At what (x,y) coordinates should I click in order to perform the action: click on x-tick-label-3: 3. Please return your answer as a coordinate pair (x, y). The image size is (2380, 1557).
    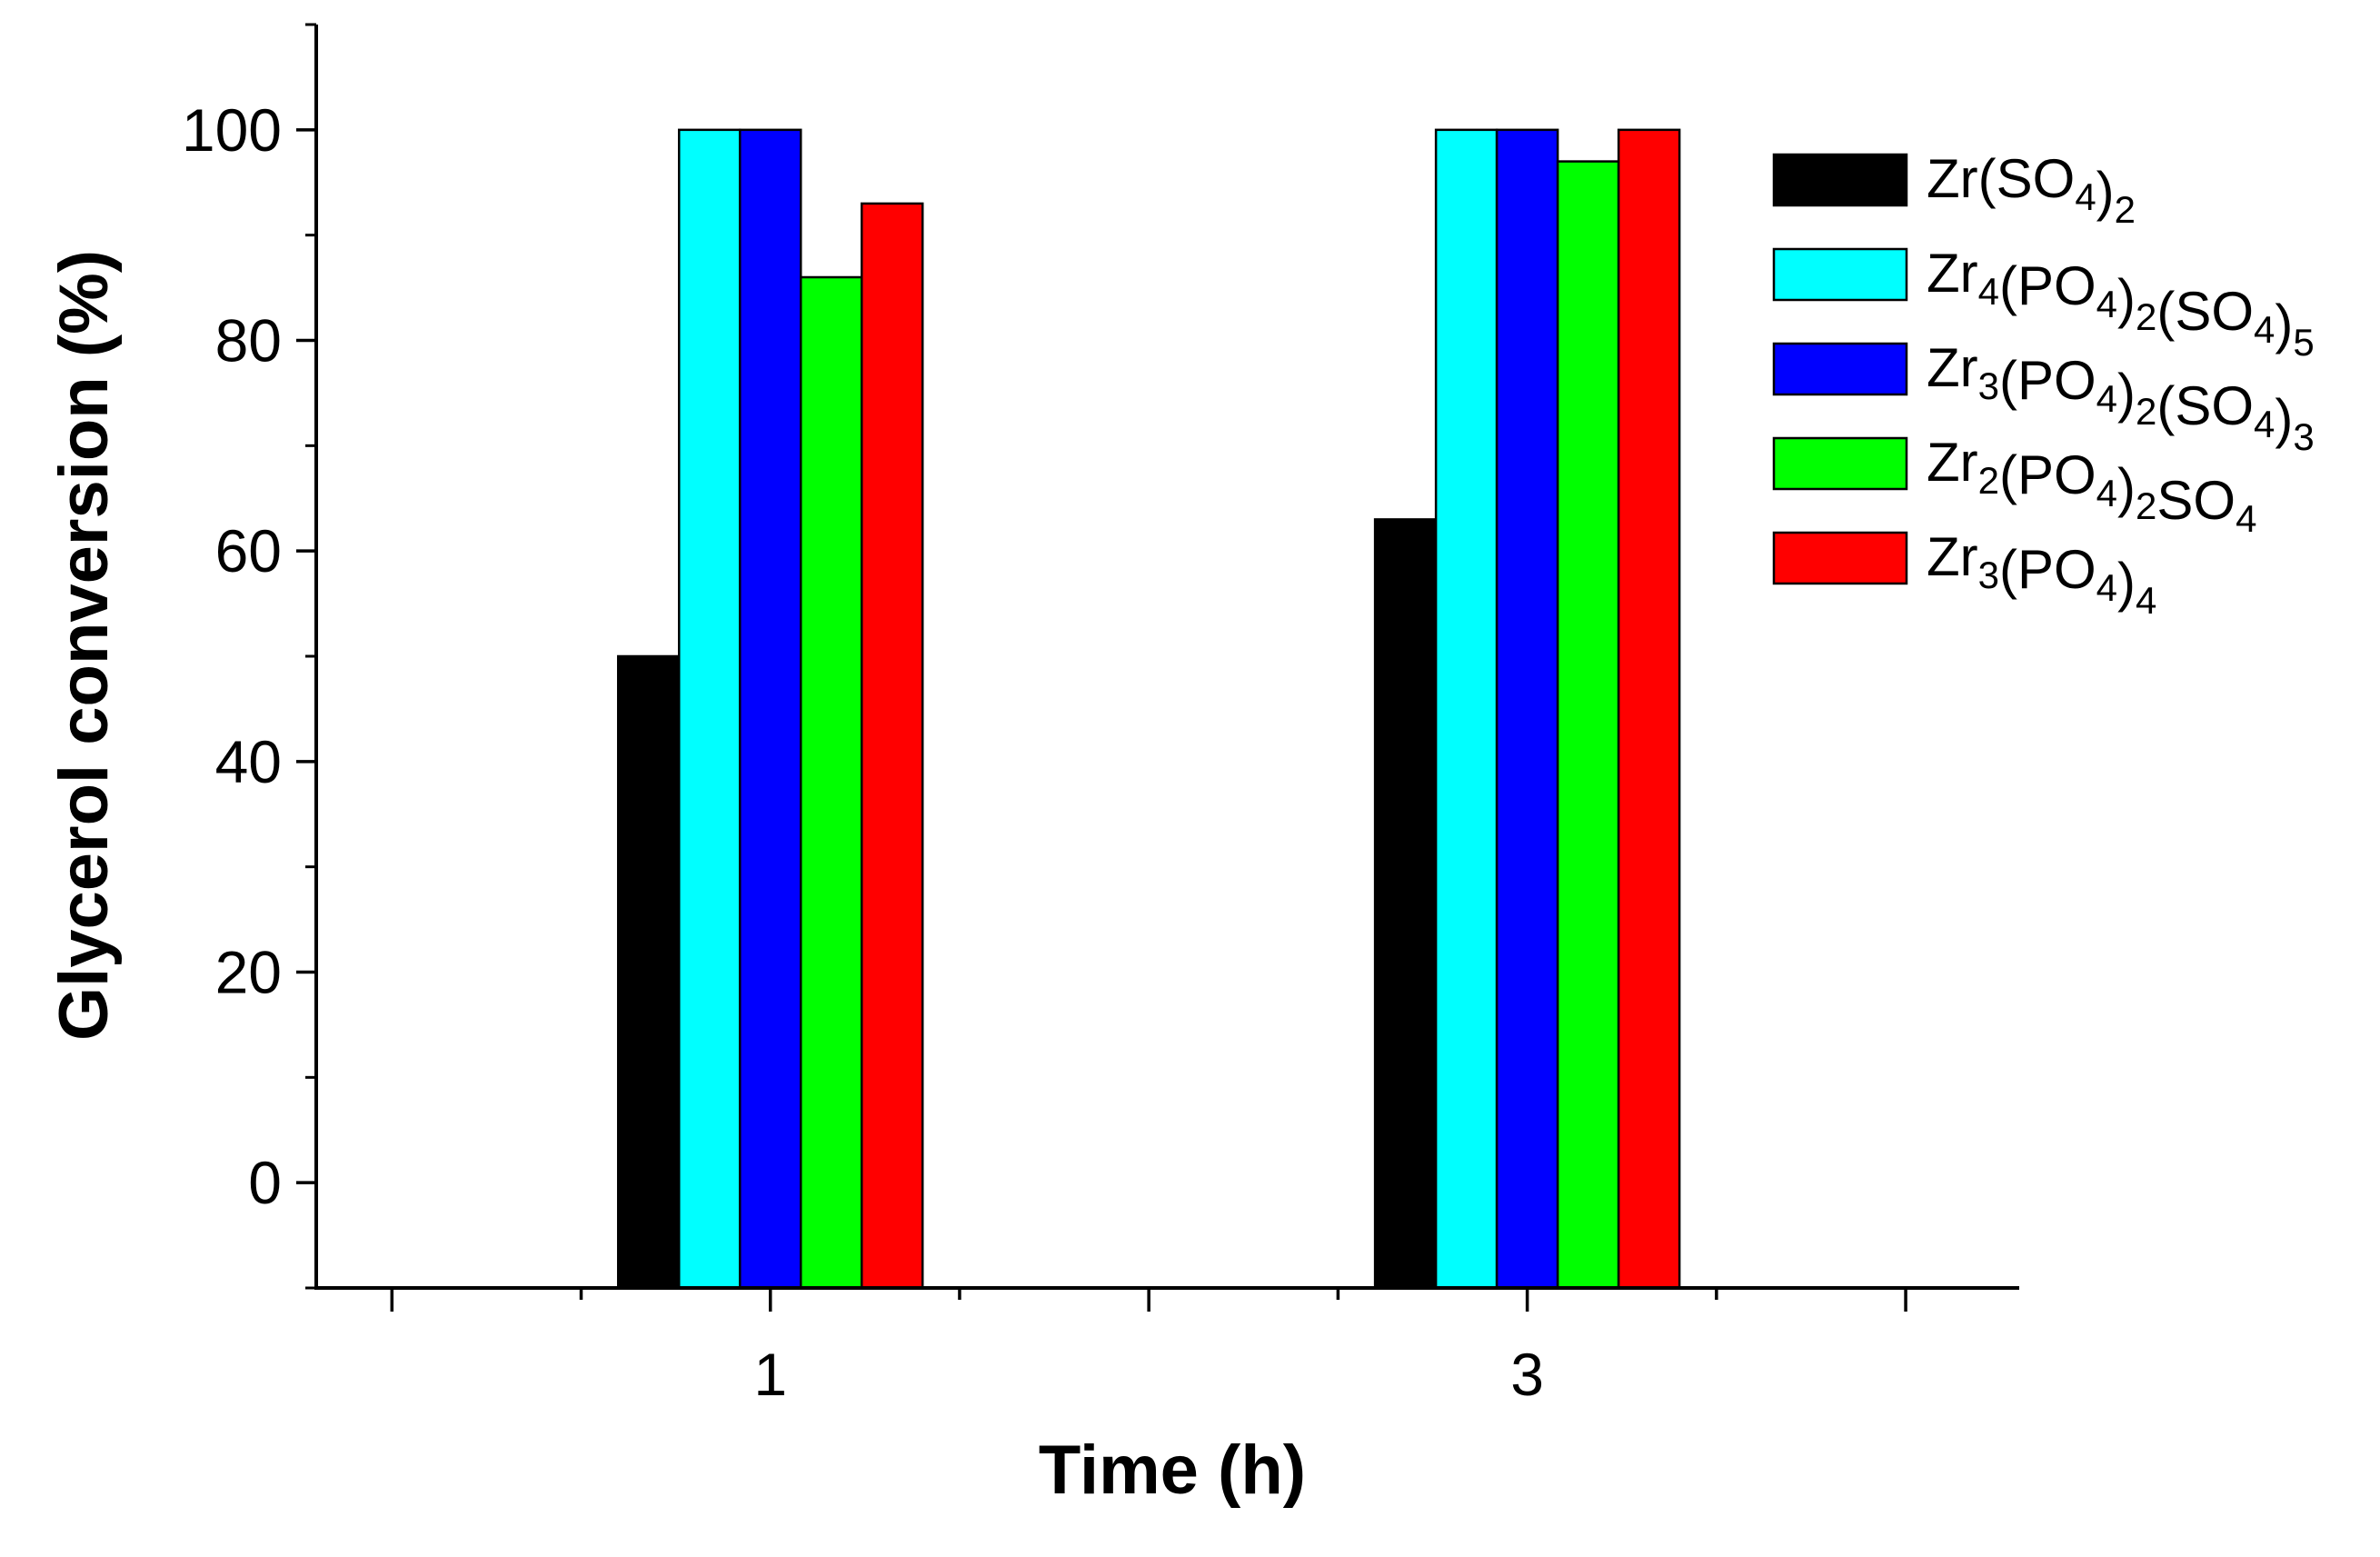
    Looking at the image, I should click on (1527, 1374).